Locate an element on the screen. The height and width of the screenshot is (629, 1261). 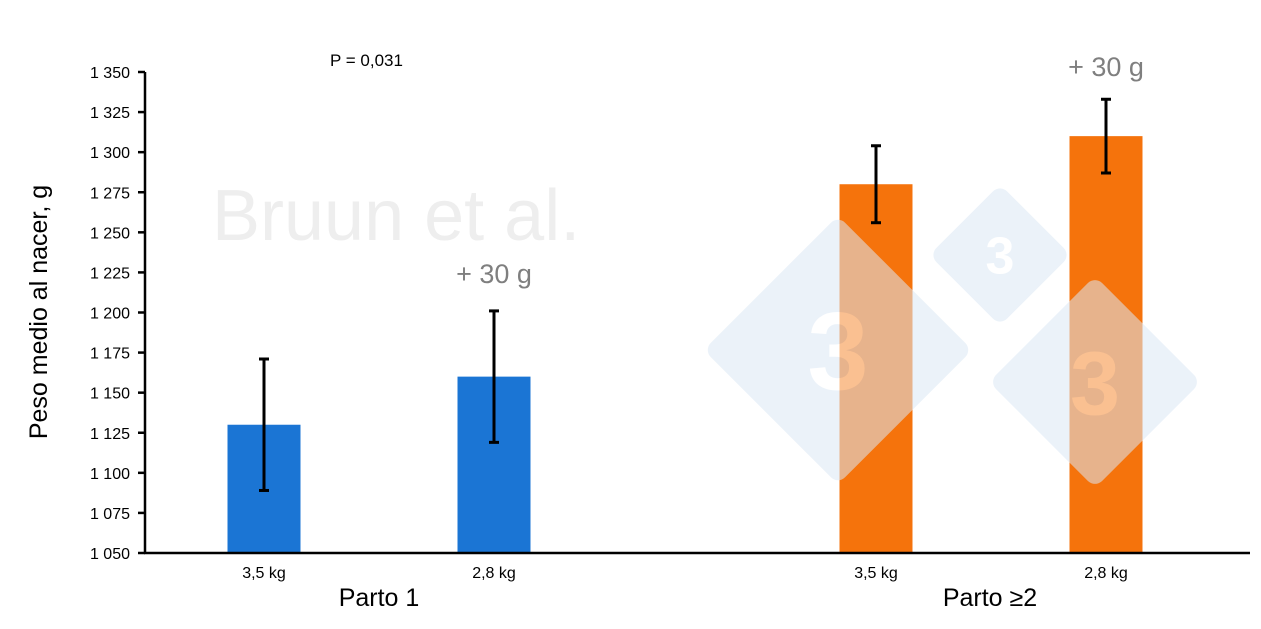
watermark-text: Bruun et al. is located at coordinates (396, 216).